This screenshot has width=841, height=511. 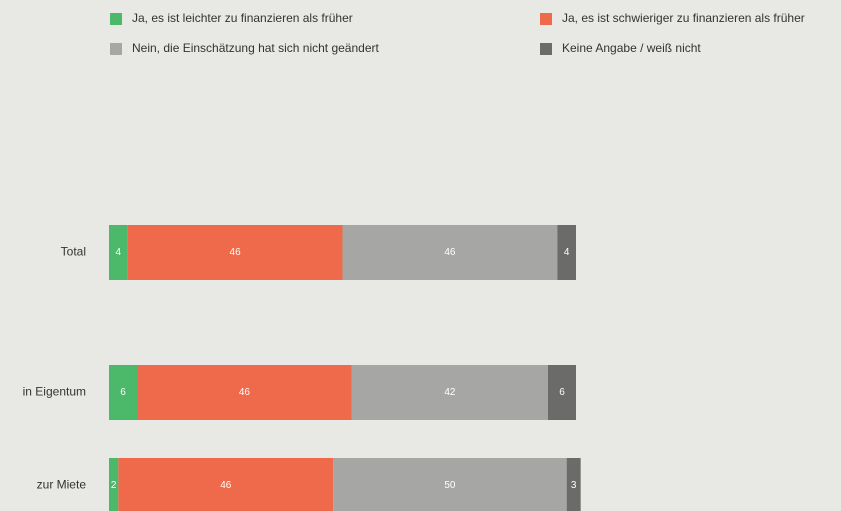 I want to click on legend-label: Keine Angabe / weiß nicht, so click(x=631, y=48).